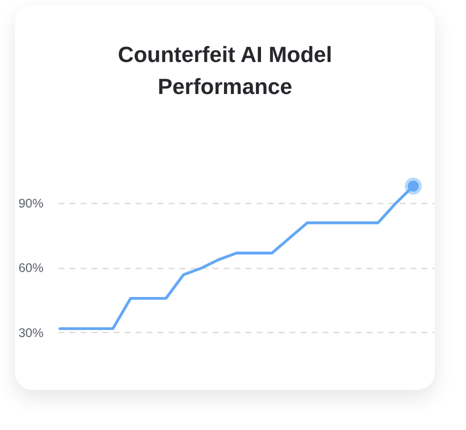 This screenshot has width=466, height=430. Describe the element at coordinates (31, 268) in the screenshot. I see `y-tick-label: 60%` at that location.